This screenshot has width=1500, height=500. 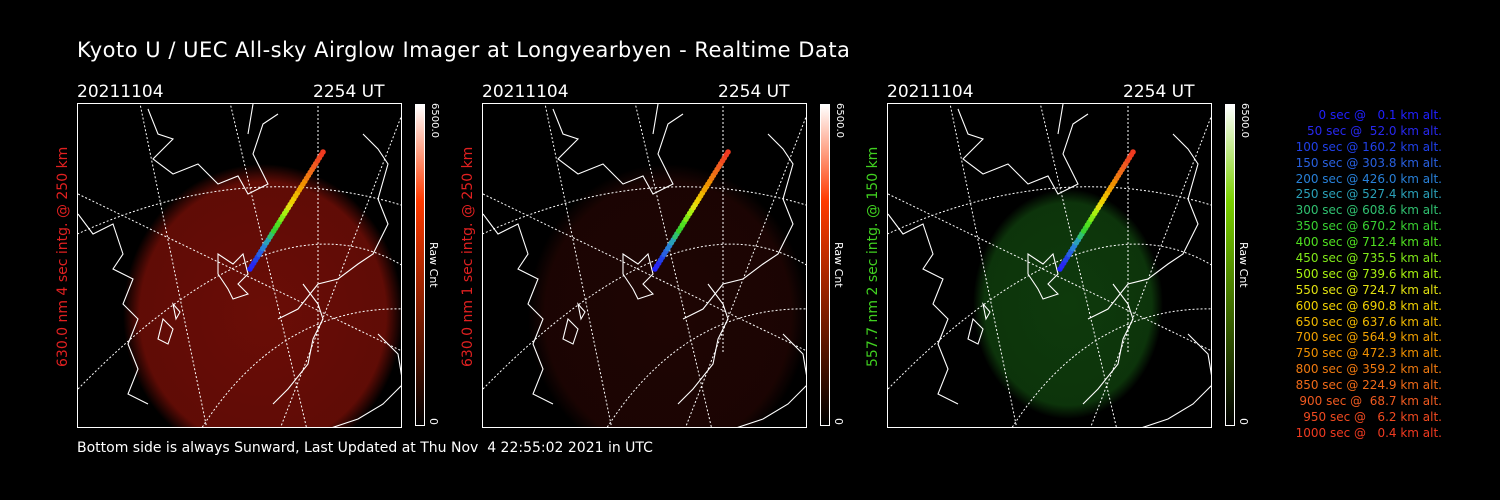 I want to click on panel-3-image, so click(x=1049, y=265).